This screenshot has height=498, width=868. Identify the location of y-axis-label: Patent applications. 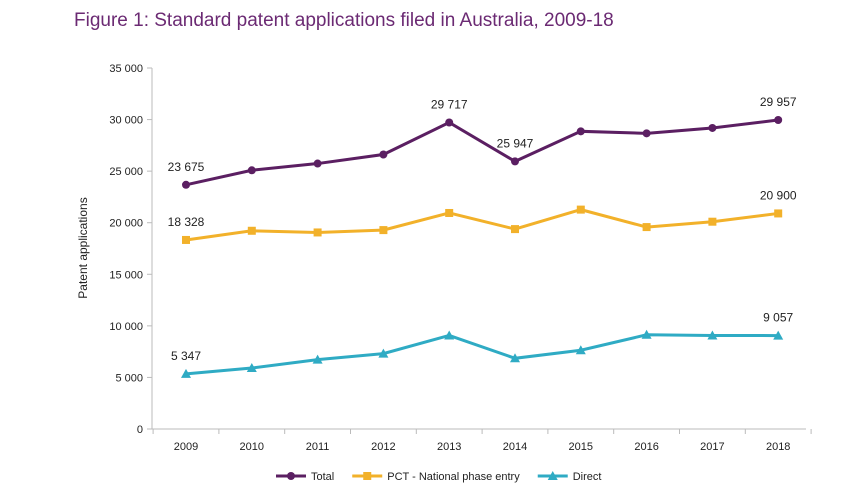
(83, 247).